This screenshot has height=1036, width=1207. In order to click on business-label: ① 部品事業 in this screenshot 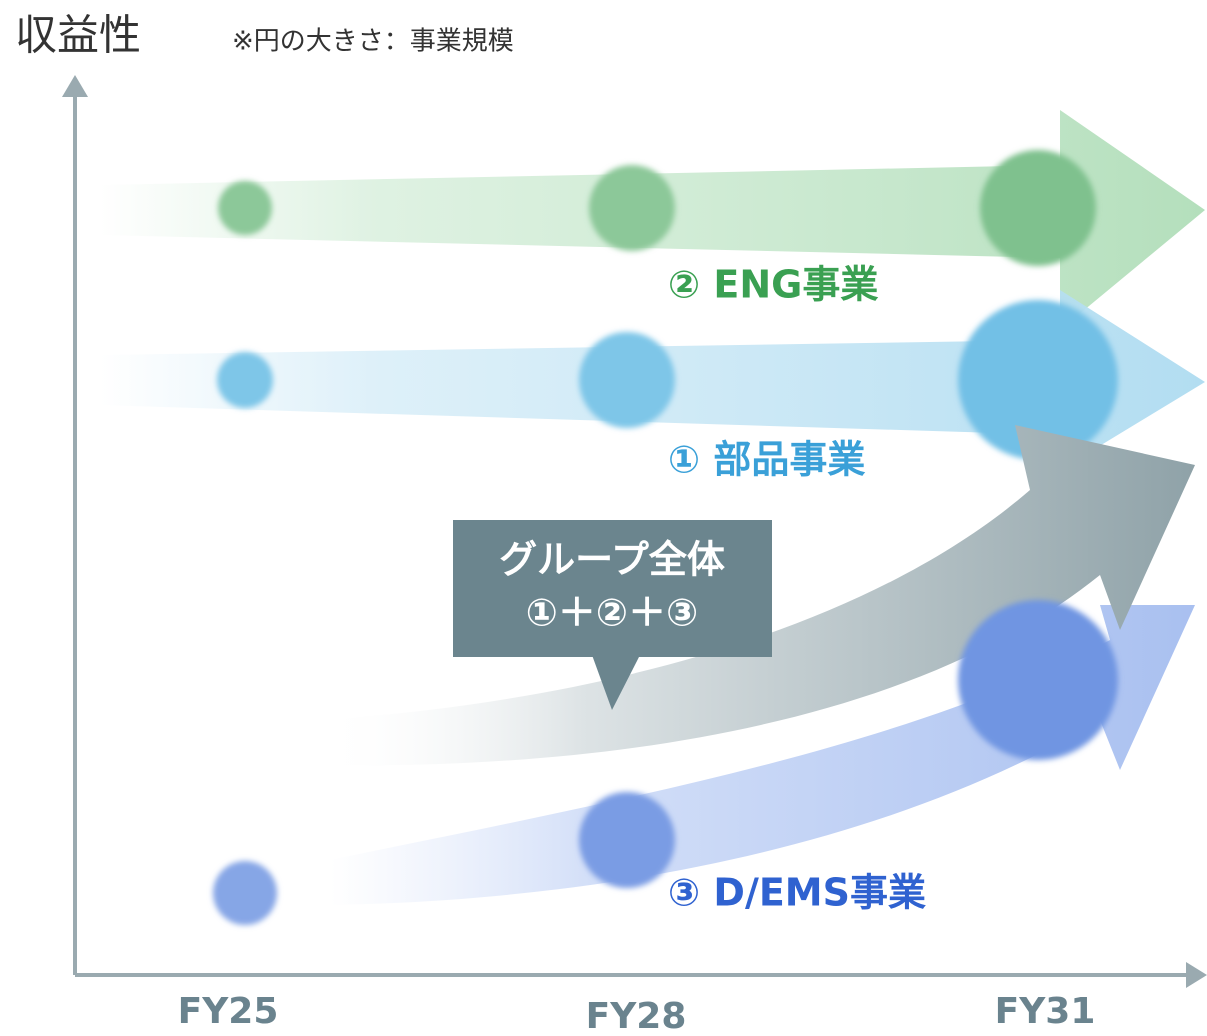, I will do `click(766, 460)`.